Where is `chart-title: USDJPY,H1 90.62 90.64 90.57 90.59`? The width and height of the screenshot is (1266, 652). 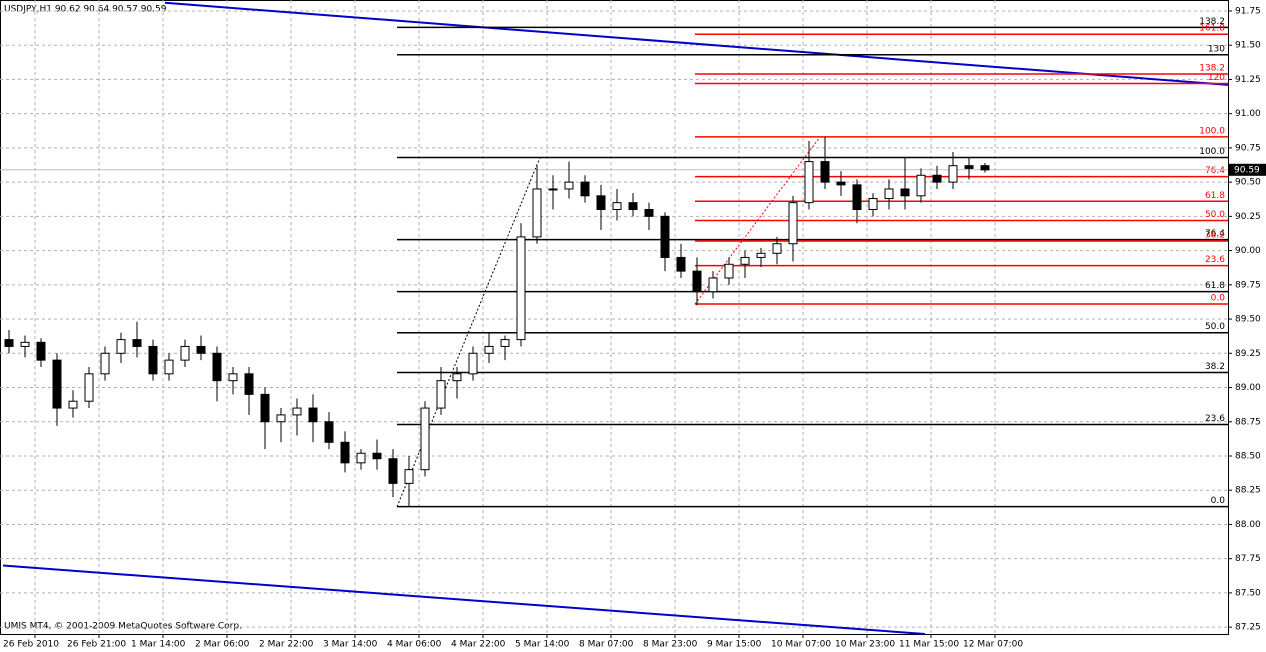 chart-title: USDJPY,H1 90.62 90.64 90.57 90.59 is located at coordinates (85, 10).